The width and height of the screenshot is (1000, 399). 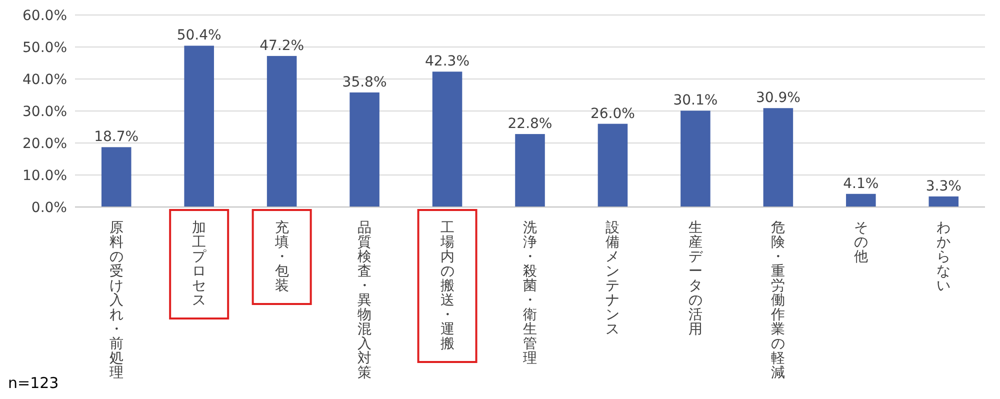 I want to click on category-label: 品質検査・異物混入対策, so click(x=365, y=300).